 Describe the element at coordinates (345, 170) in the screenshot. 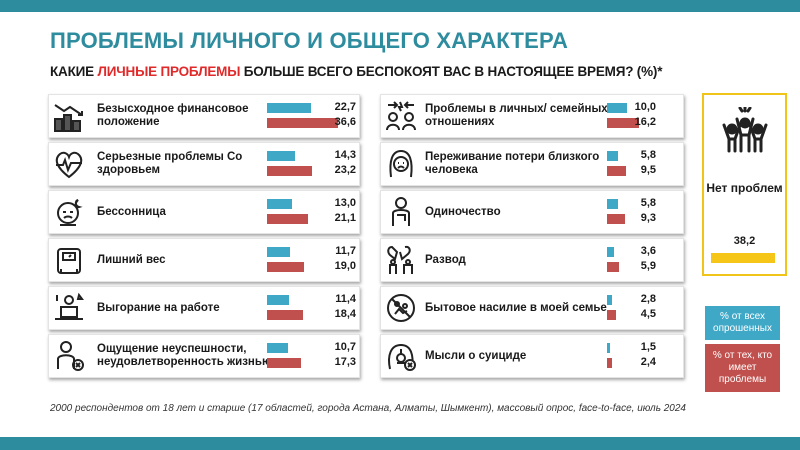

I see `value-with-problems: 23,2` at that location.